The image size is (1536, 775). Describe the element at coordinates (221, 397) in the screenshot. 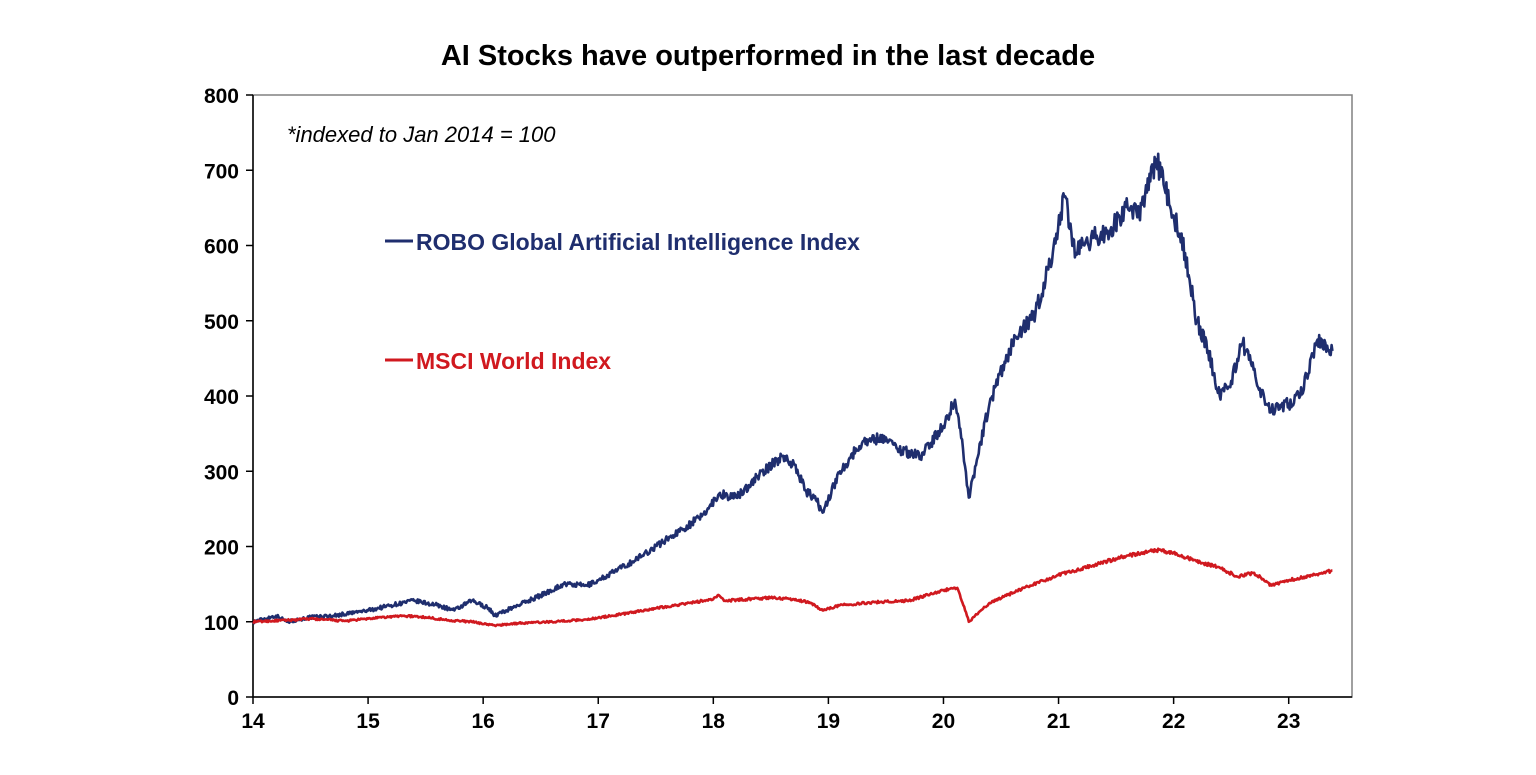

I see `y-tick-label: 400` at that location.